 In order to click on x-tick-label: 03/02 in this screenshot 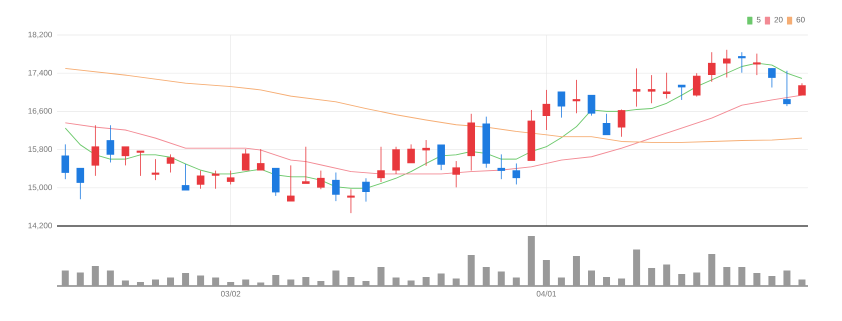, I will do `click(230, 293)`.